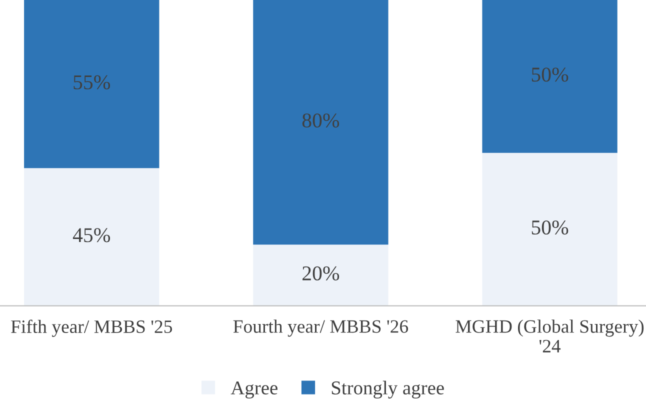  I want to click on legend-label: Agree, so click(254, 389).